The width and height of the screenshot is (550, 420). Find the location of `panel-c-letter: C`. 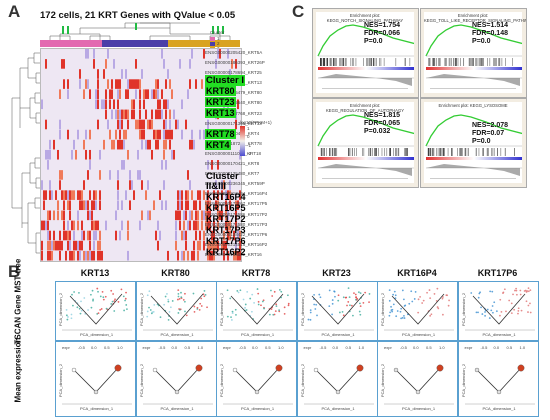

panel-c-letter: C is located at coordinates (298, 11).